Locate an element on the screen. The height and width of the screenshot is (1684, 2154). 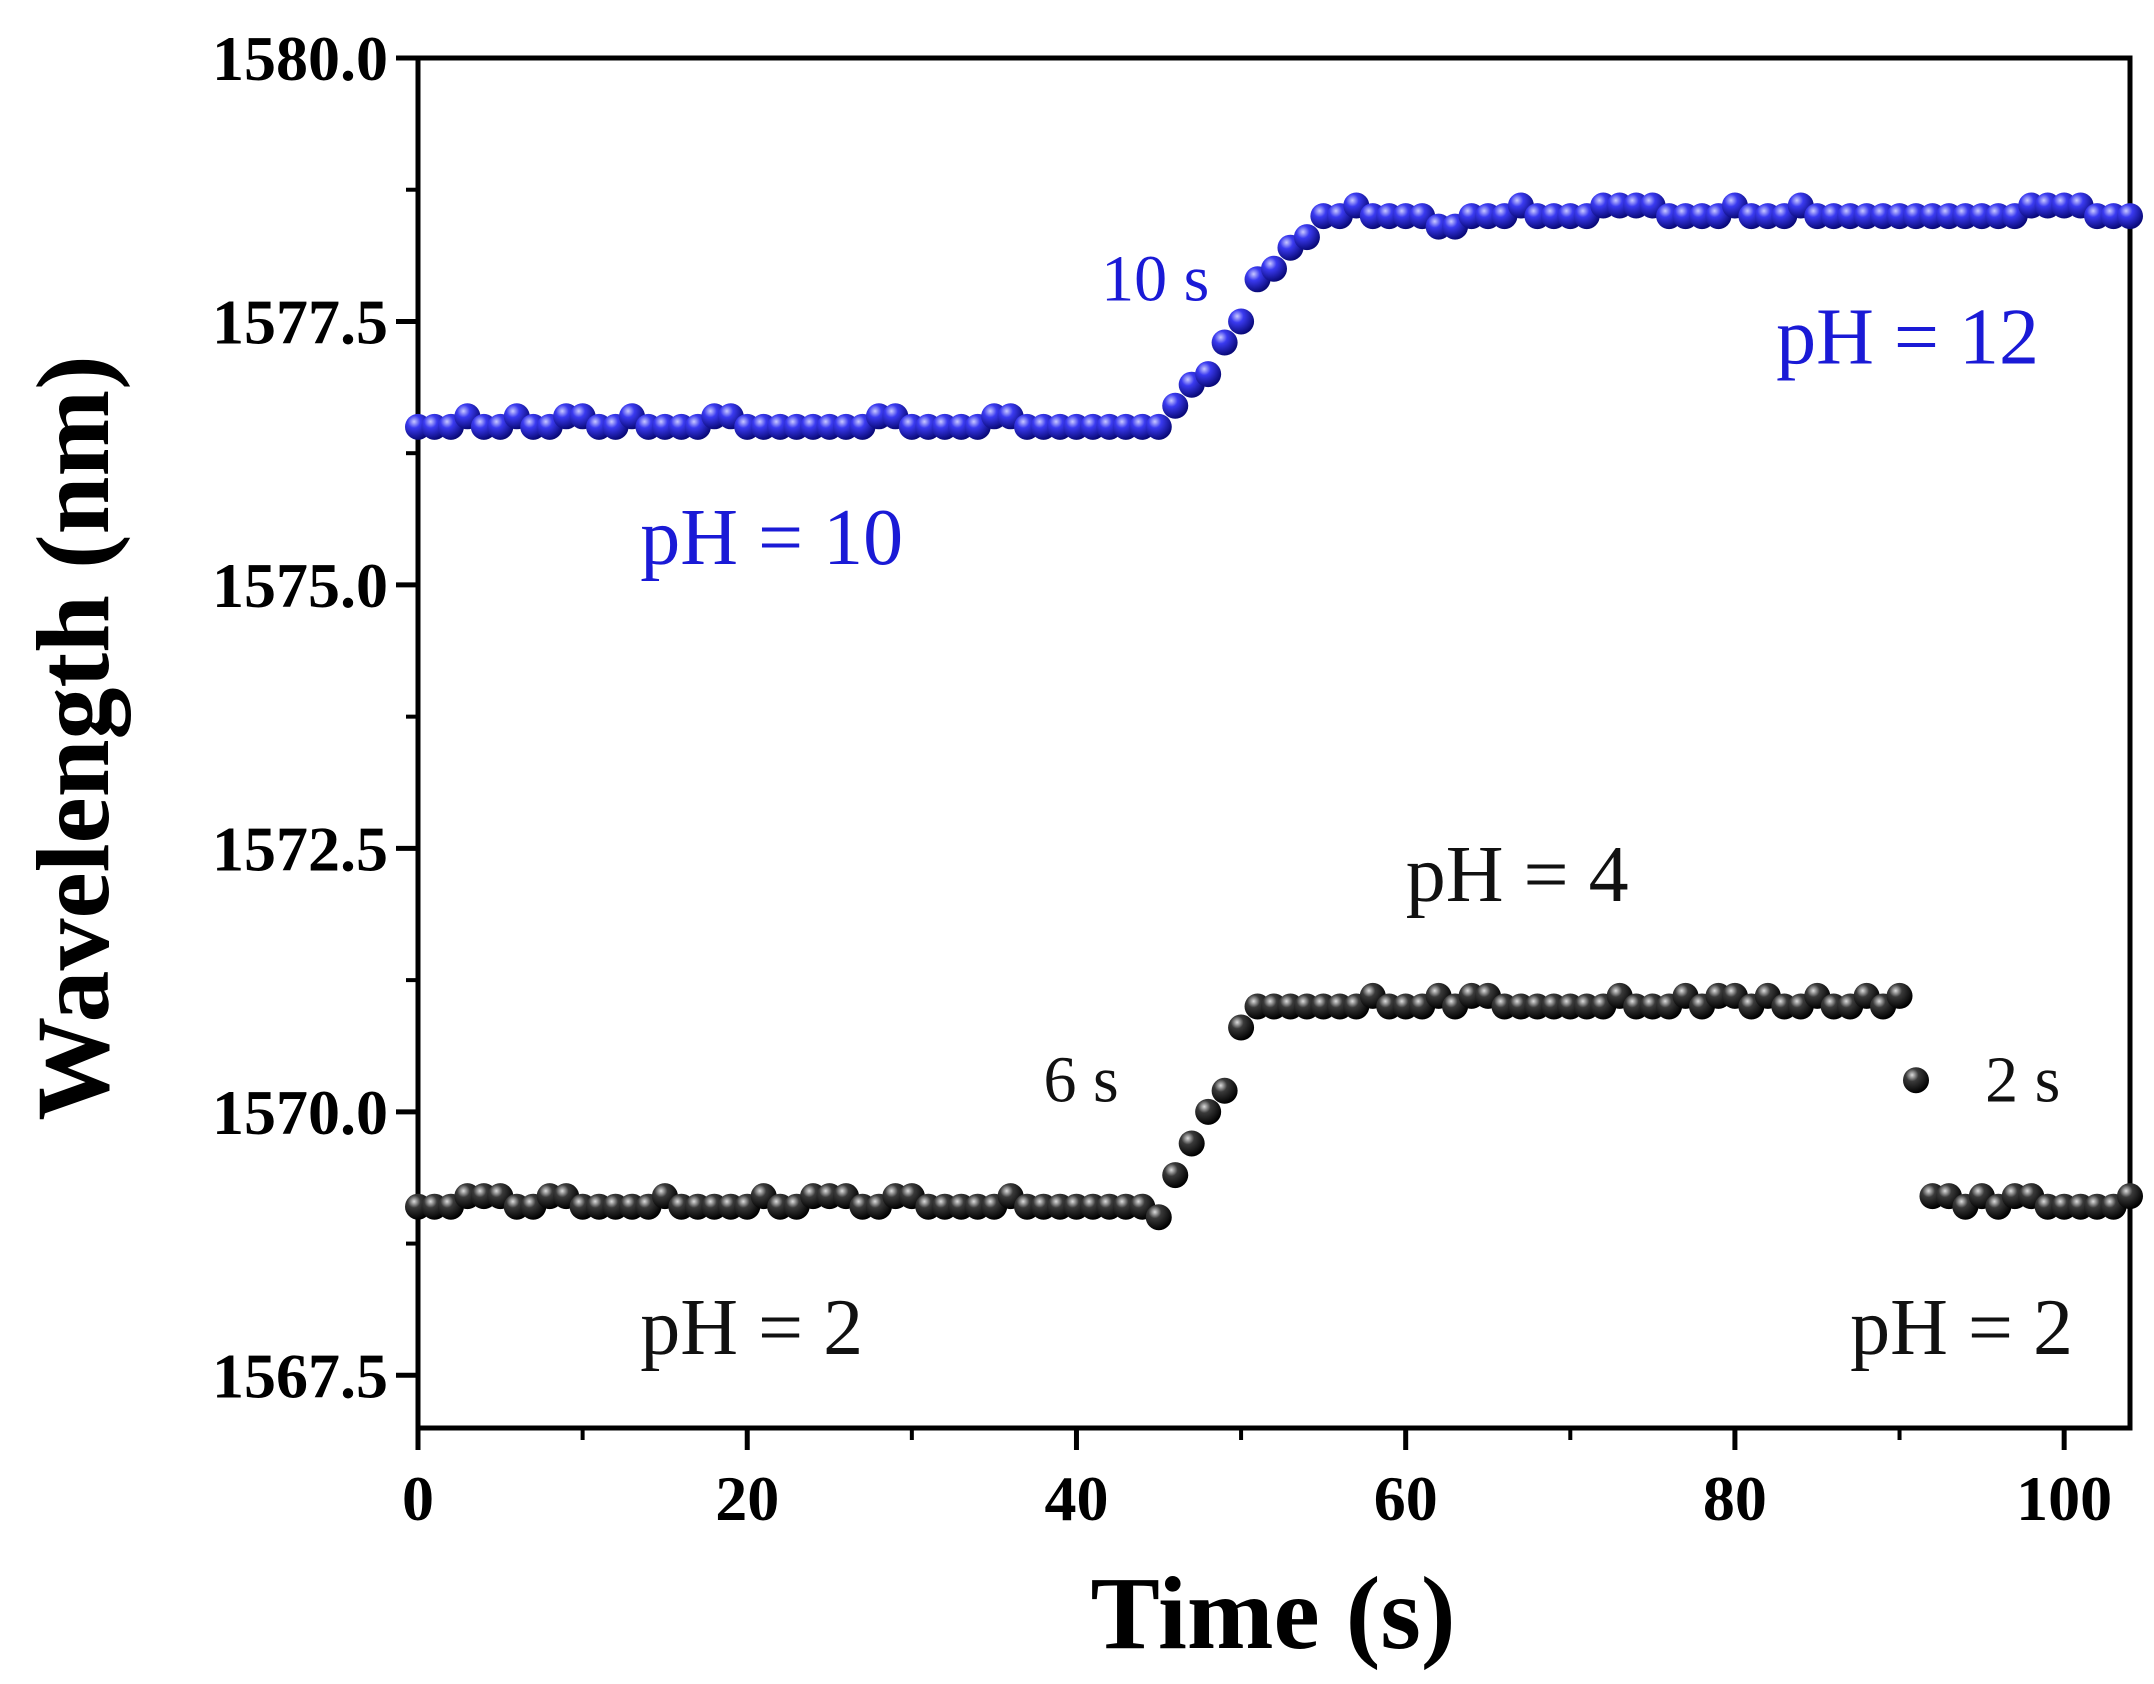
x-tick-label: 80 is located at coordinates (1735, 1498).